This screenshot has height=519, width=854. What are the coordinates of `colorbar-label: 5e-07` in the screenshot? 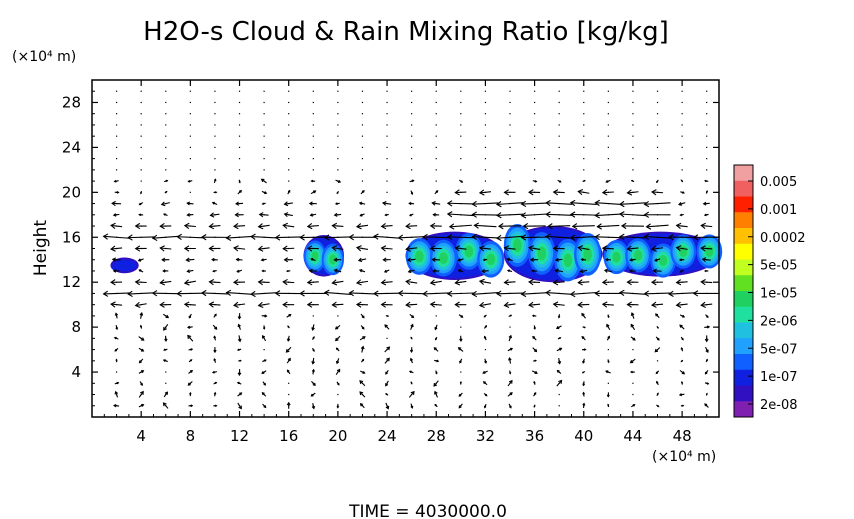 It's located at (779, 349).